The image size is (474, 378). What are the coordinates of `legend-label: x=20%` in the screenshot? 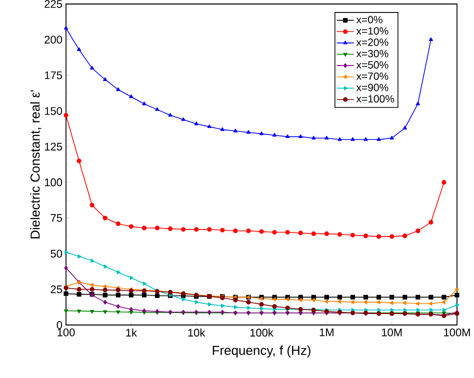 It's located at (372, 42).